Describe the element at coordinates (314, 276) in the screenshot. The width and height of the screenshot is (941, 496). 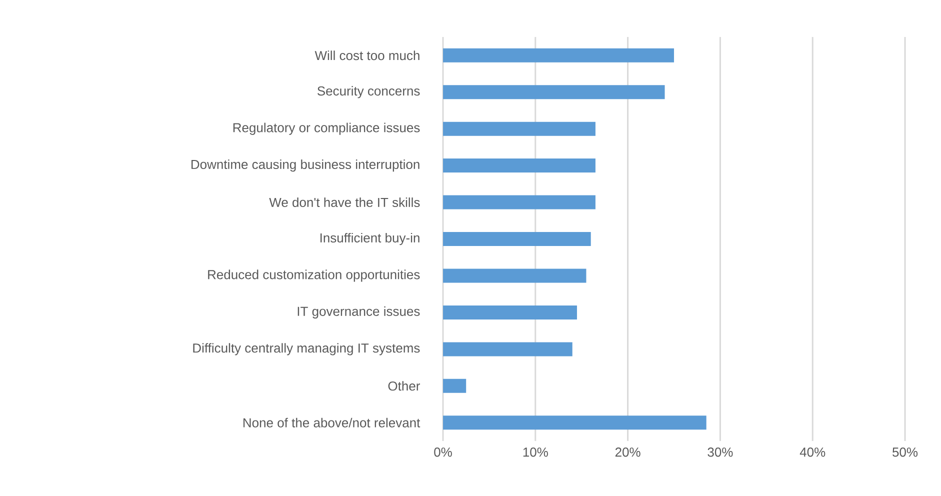
I see `y-tick-label: Reduced customization opportunities` at that location.